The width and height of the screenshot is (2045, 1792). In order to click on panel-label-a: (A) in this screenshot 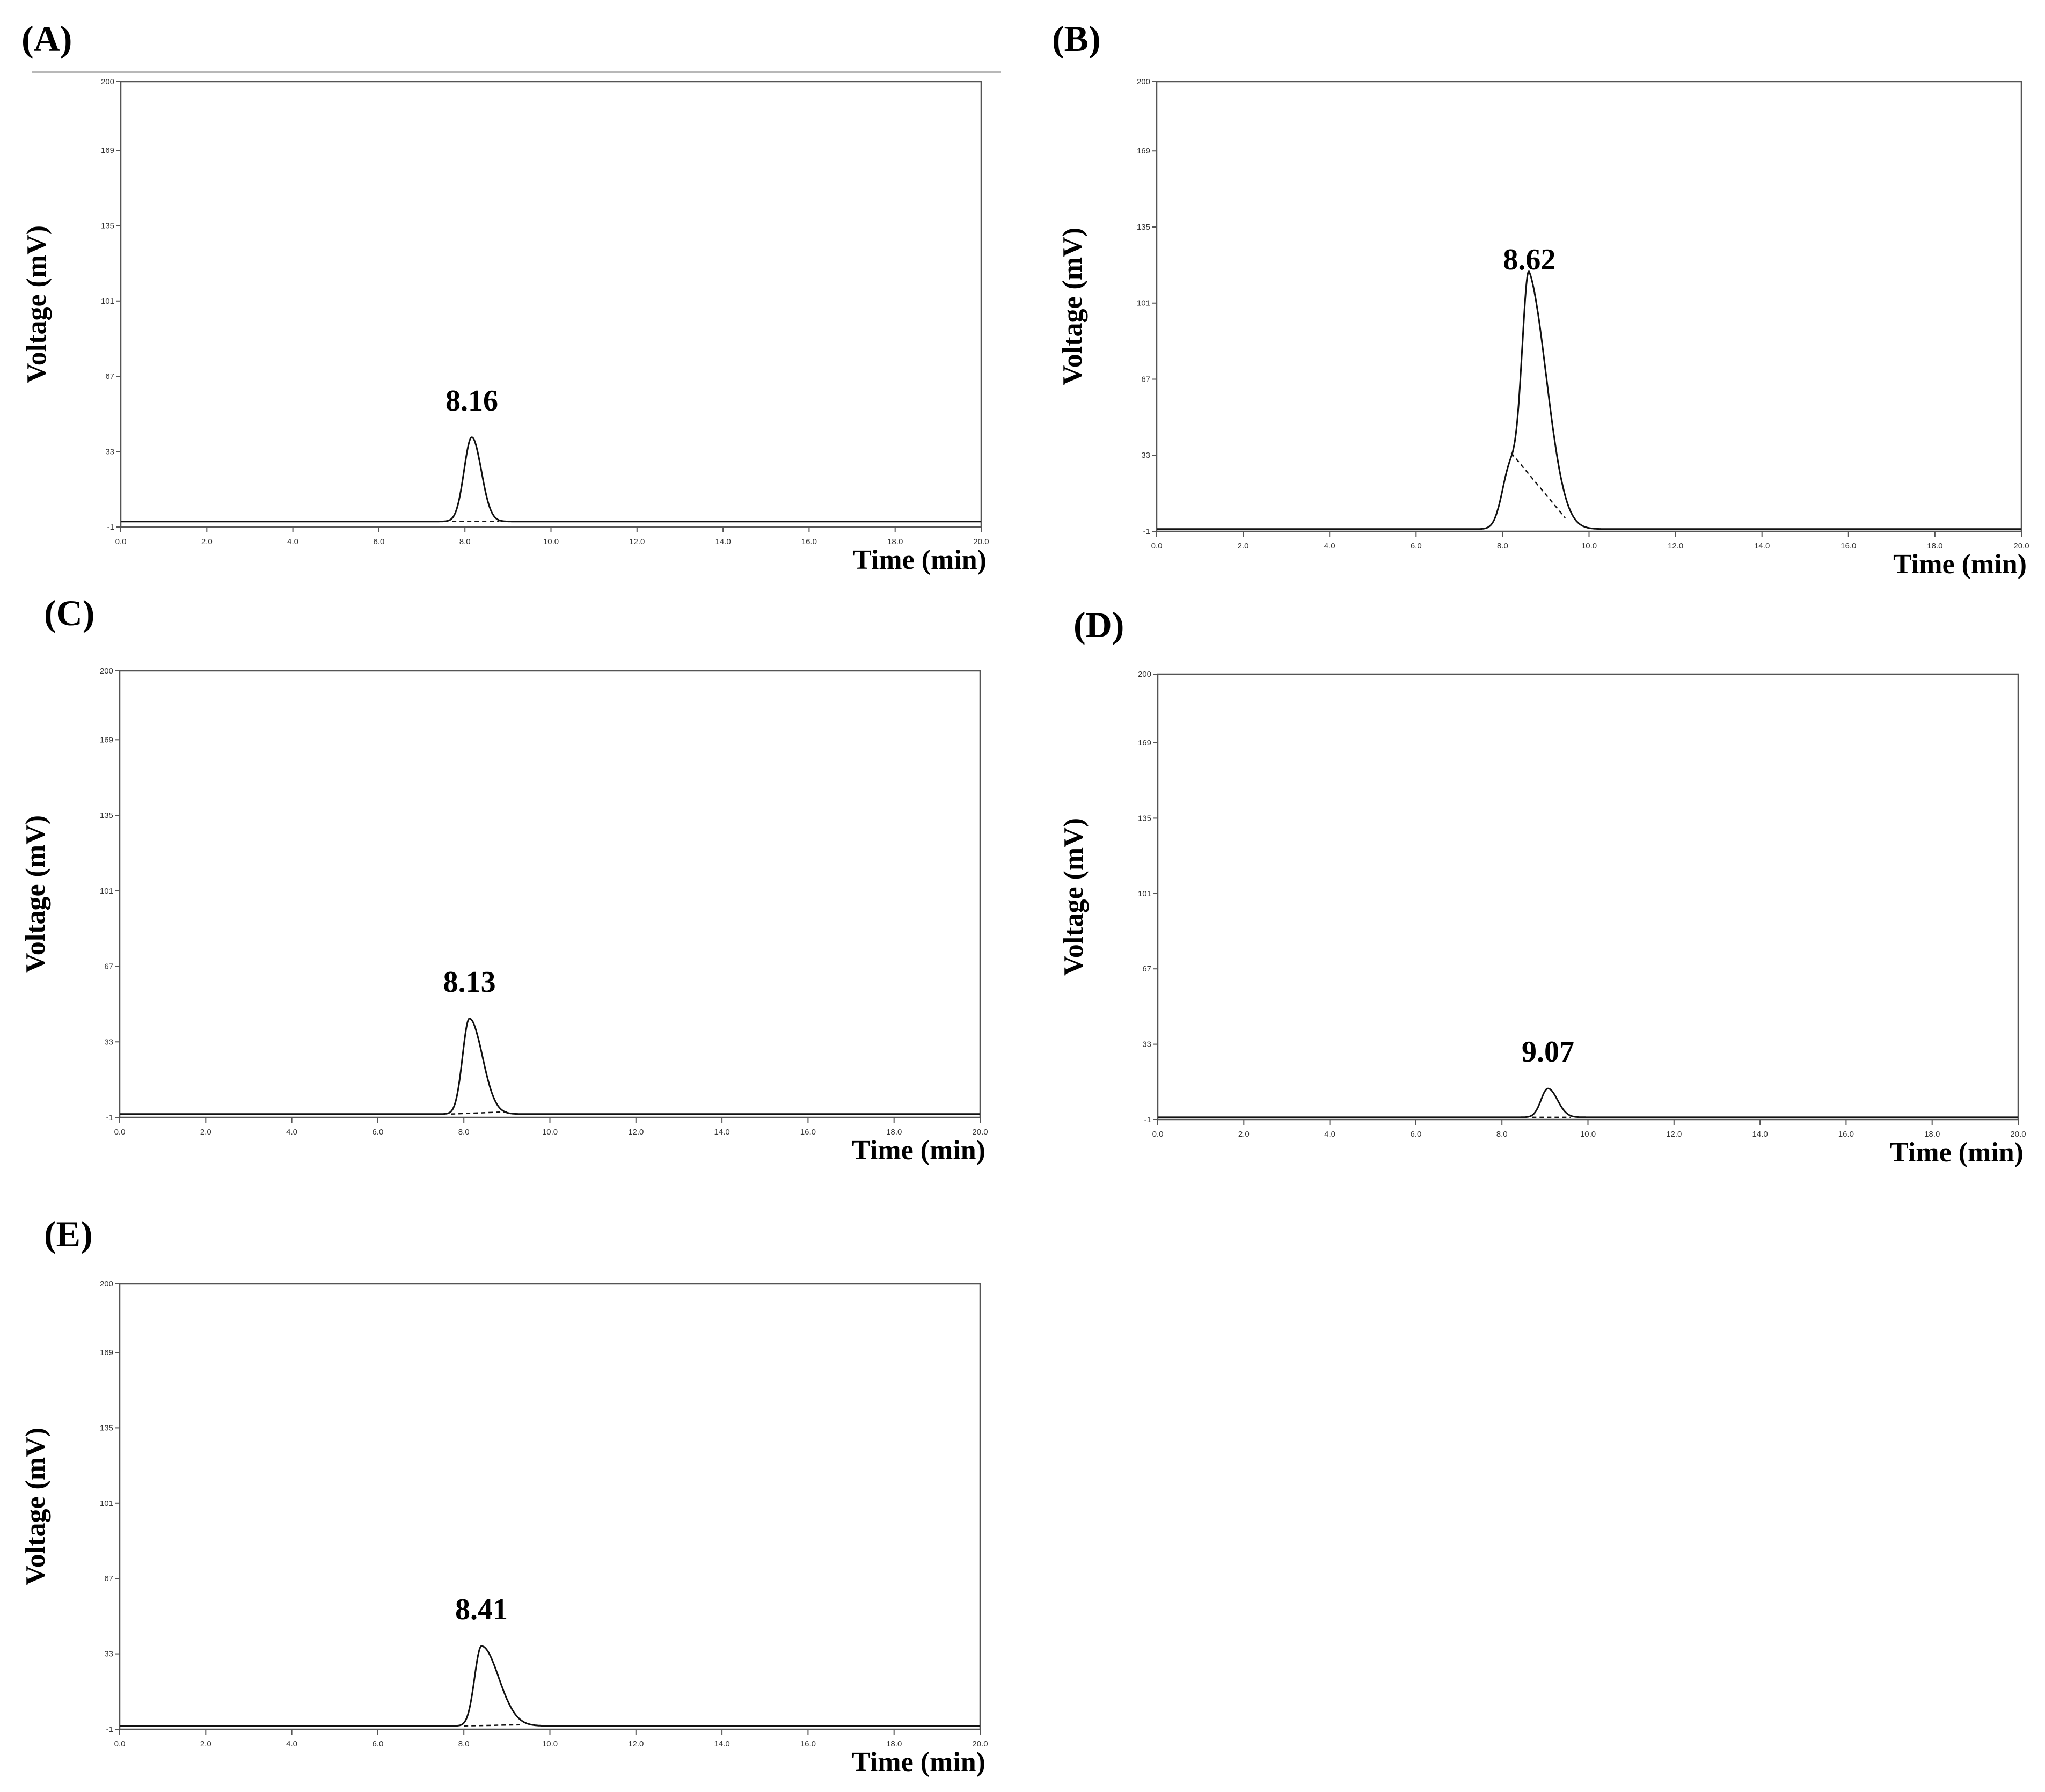, I will do `click(46, 38)`.